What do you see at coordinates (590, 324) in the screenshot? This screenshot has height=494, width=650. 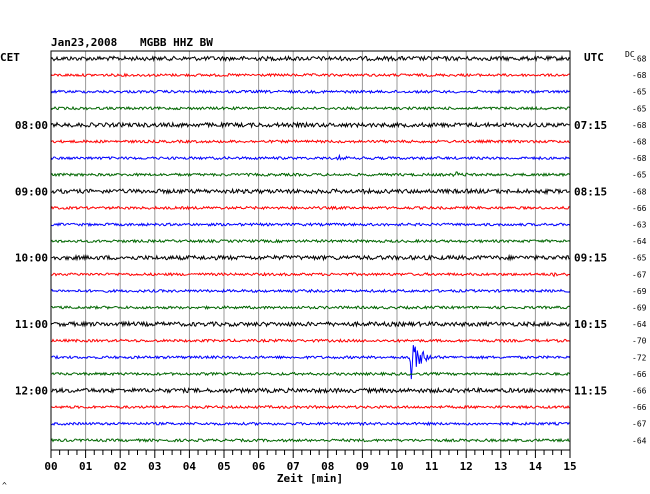 I see `hour-label-right: 10:15` at bounding box center [590, 324].